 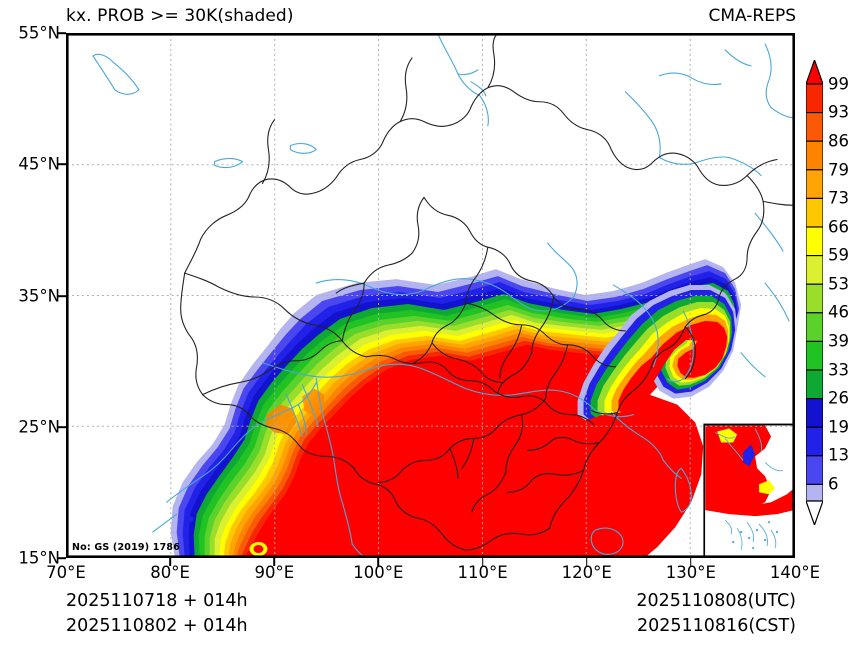 I want to click on colorbar-label-39: 39, so click(x=838, y=341).